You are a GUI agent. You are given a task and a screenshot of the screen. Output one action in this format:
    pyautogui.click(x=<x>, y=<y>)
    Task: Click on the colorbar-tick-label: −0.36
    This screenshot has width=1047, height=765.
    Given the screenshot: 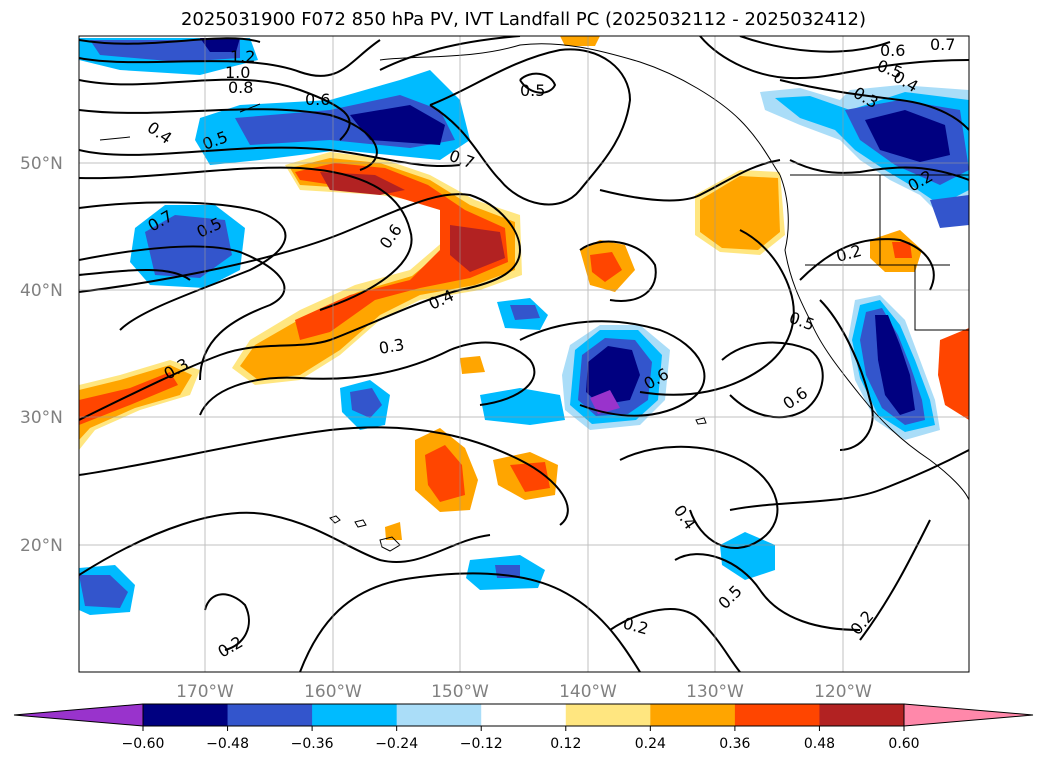 What is the action you would take?
    pyautogui.click(x=312, y=744)
    